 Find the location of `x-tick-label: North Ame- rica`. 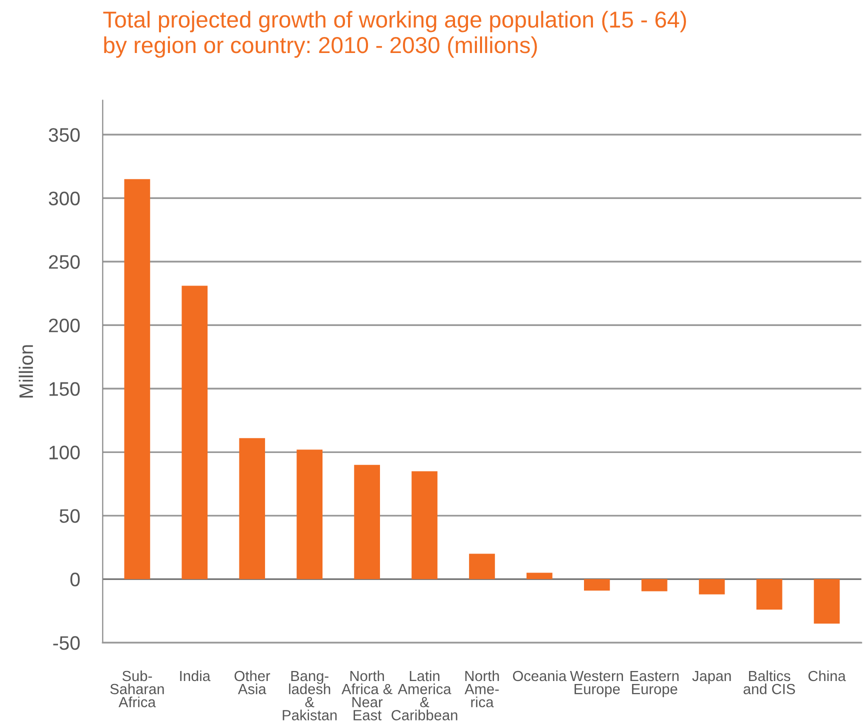

x-tick-label: North Ame- rica is located at coordinates (481, 689).